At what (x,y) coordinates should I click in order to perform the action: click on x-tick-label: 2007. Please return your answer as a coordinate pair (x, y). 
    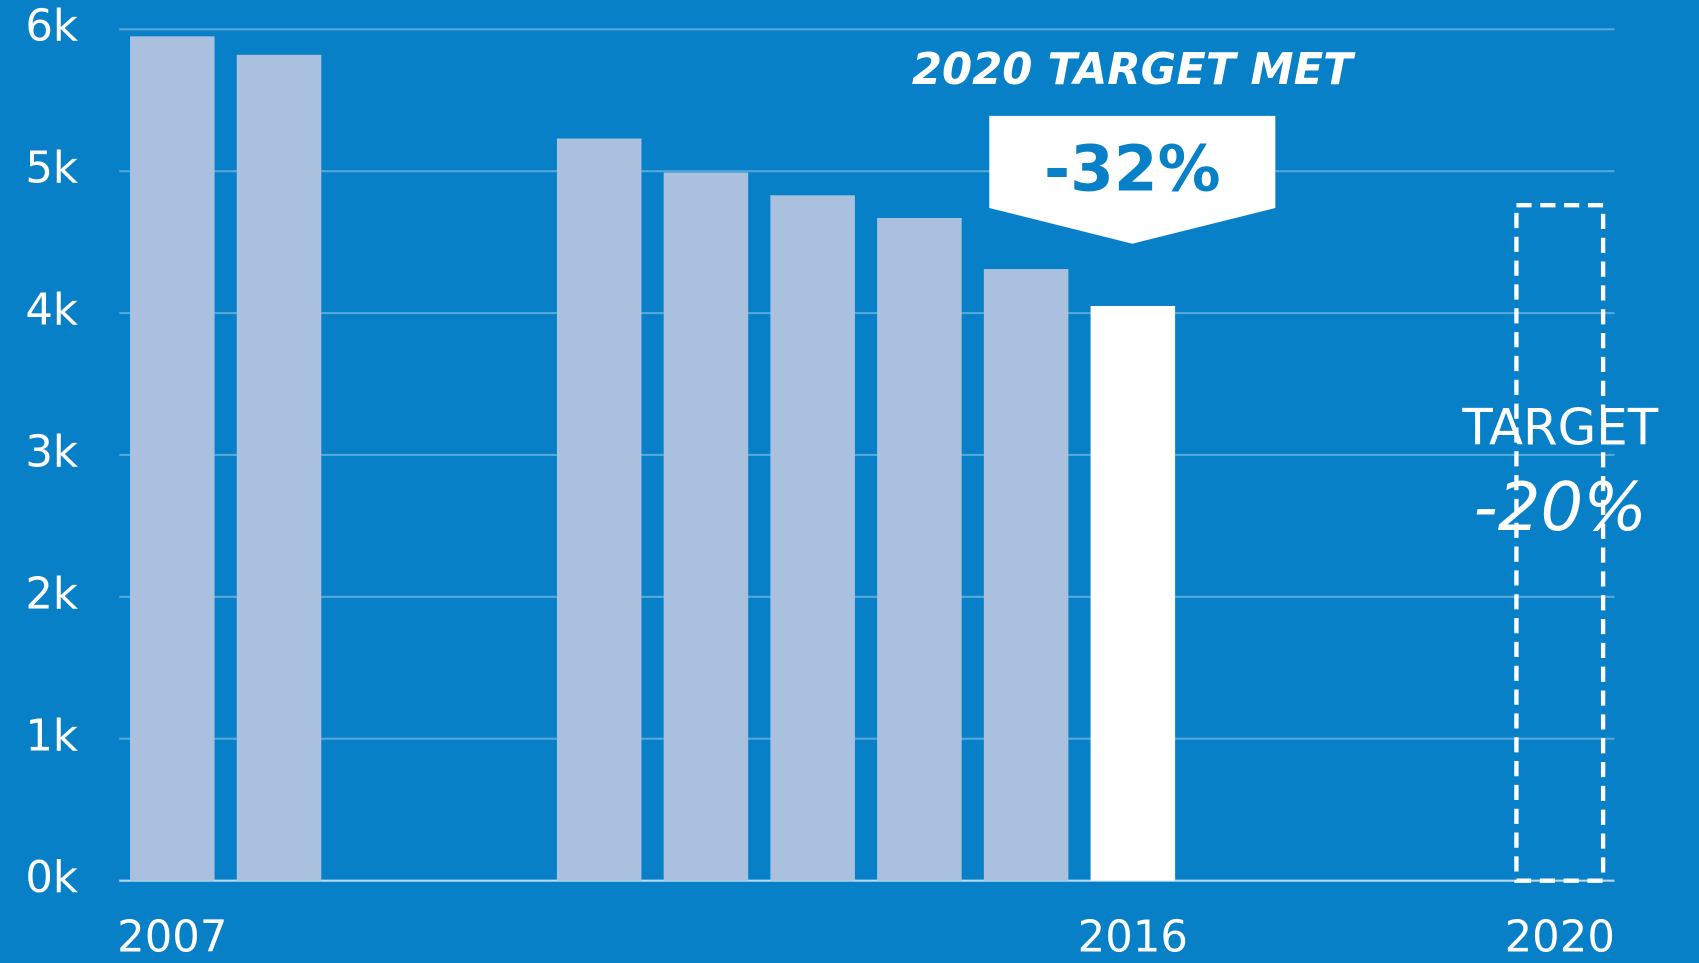
    Looking at the image, I should click on (172, 938).